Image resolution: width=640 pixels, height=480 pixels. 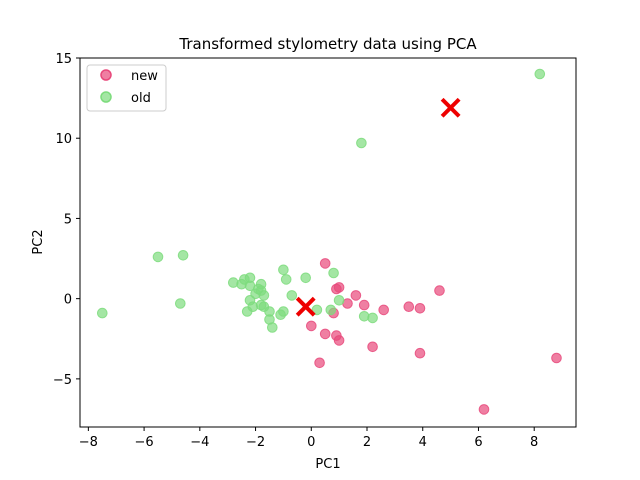 I want to click on x-axis-label: PC1, so click(x=327, y=464).